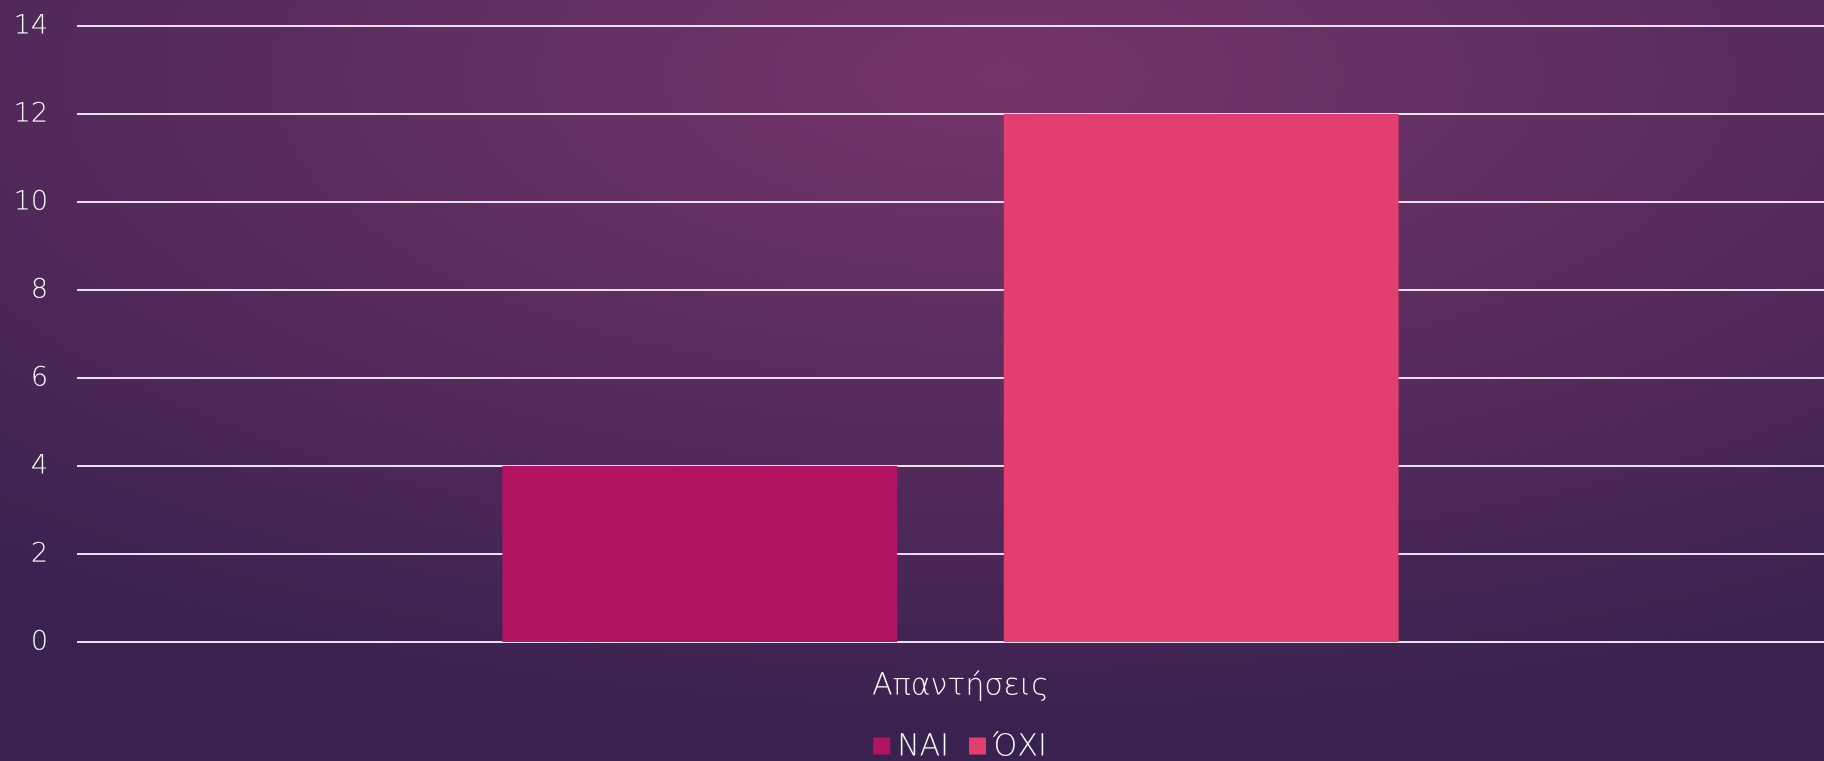 The height and width of the screenshot is (761, 1824). What do you see at coordinates (1019, 745) in the screenshot?
I see `legend-label: ΌΧΙ` at bounding box center [1019, 745].